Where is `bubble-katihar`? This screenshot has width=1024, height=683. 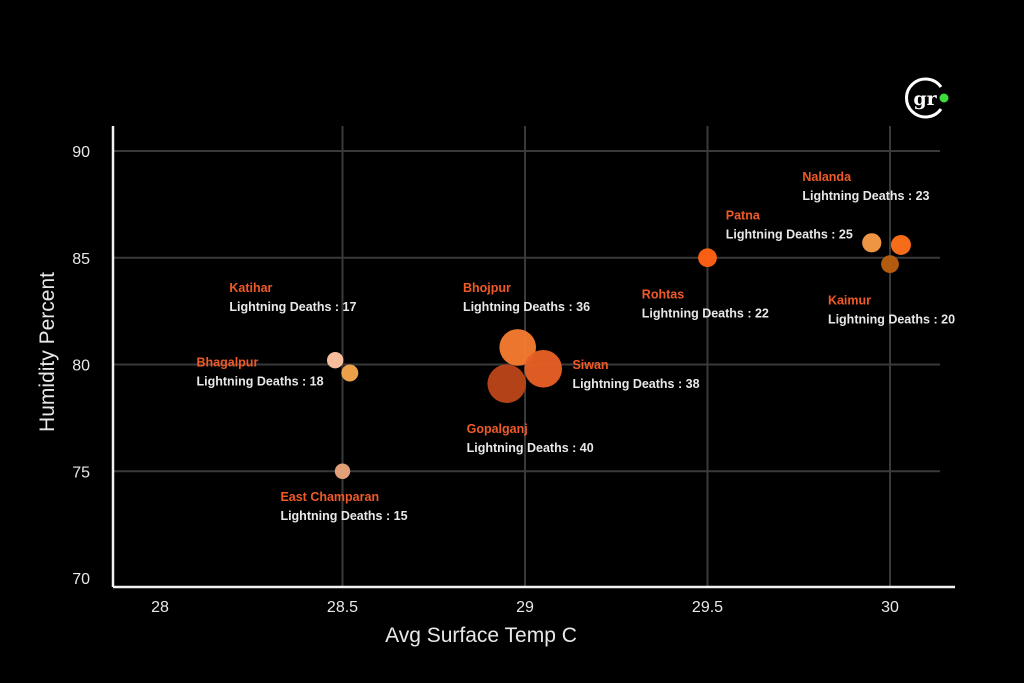 bubble-katihar is located at coordinates (335, 360).